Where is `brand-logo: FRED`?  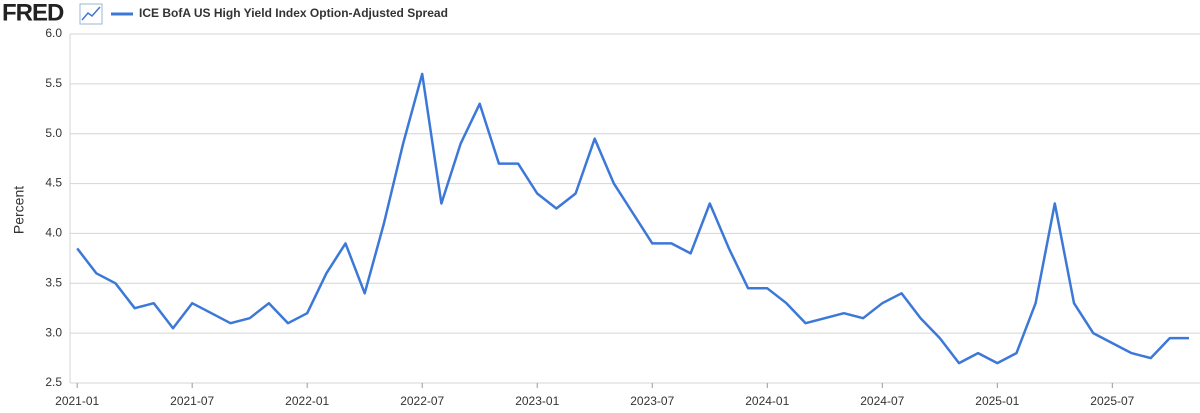 brand-logo: FRED is located at coordinates (33, 13).